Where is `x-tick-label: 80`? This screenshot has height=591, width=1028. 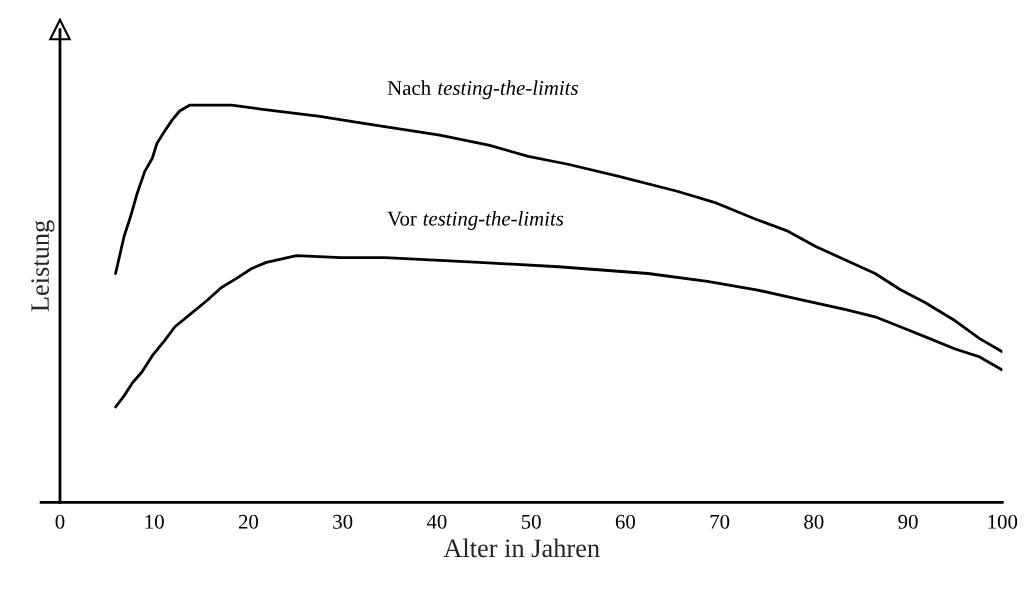
x-tick-label: 80 is located at coordinates (814, 521).